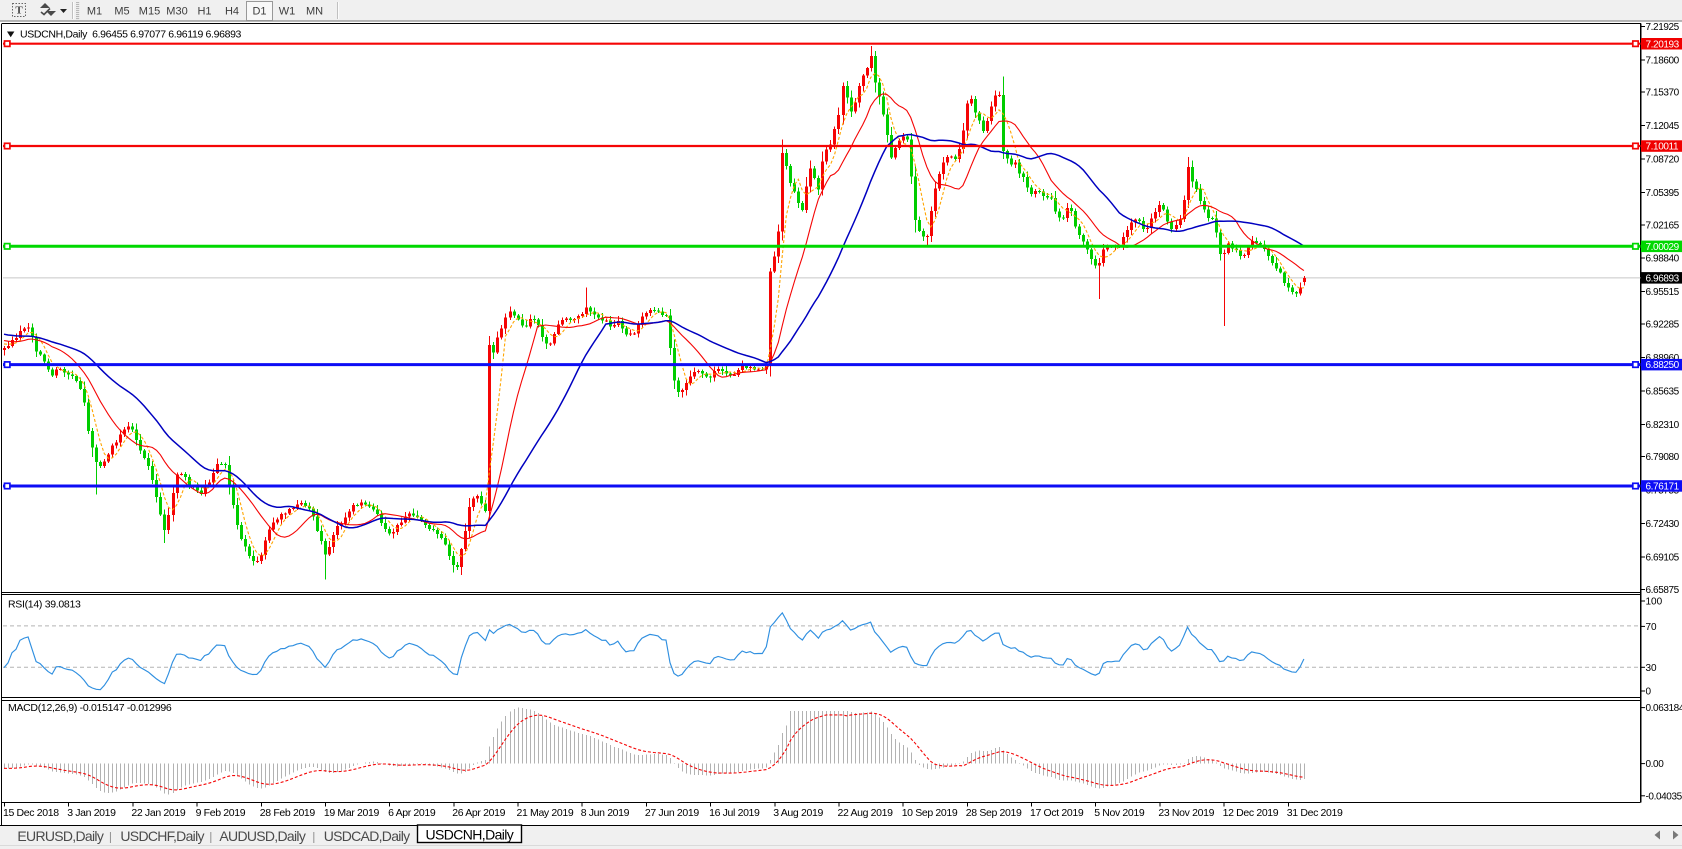  What do you see at coordinates (1663, 160) in the screenshot?
I see `svg-text: 7.08720` at bounding box center [1663, 160].